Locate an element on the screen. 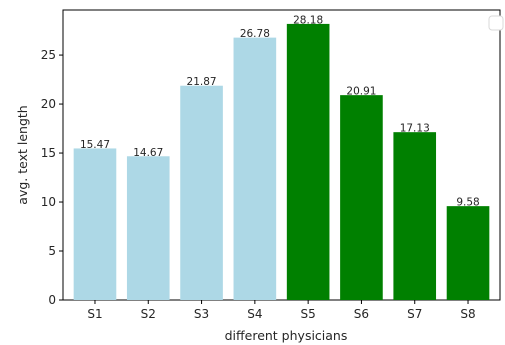 Image resolution: width=505 pixels, height=345 pixels. bar-S7 is located at coordinates (415, 216).